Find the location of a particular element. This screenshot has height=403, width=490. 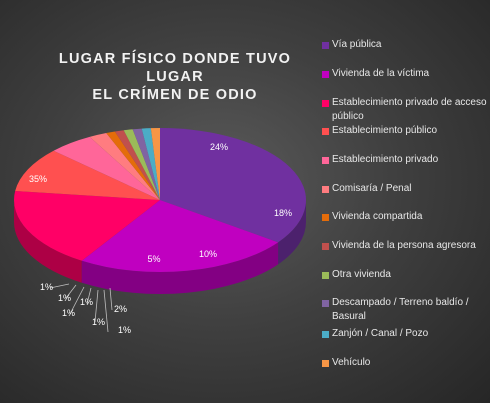

chart-title-line-1: LUGAR FÍSICO DONDE TUVO LUGAR is located at coordinates (175, 68).